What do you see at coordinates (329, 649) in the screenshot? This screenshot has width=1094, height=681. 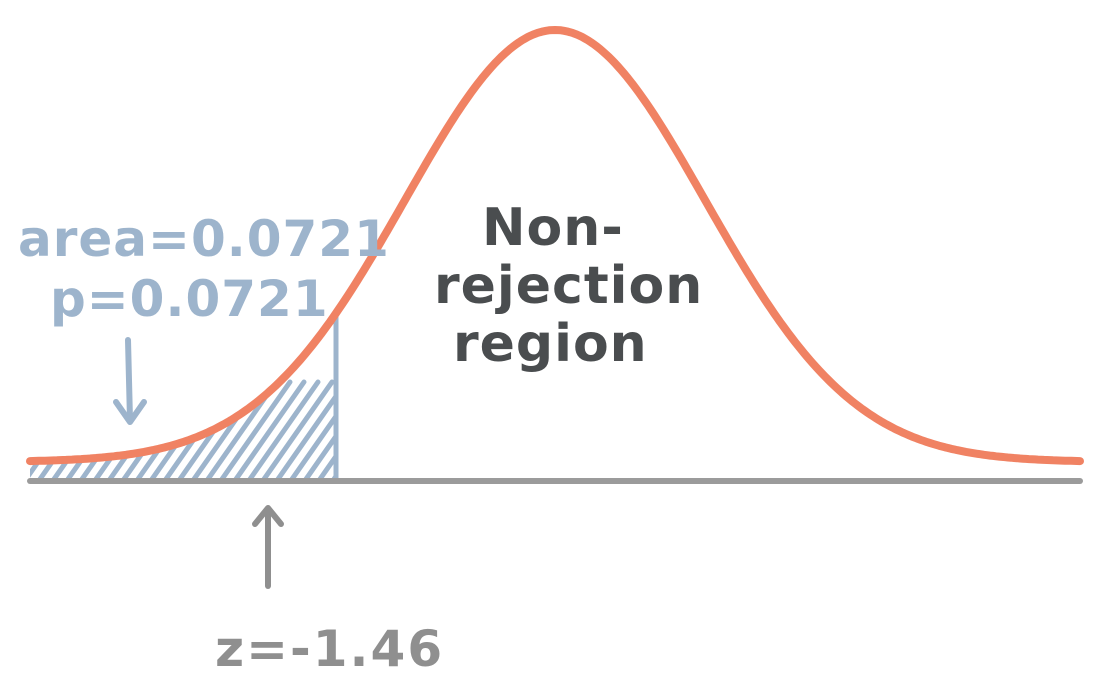 I see `z-score-label: z=-1.46` at bounding box center [329, 649].